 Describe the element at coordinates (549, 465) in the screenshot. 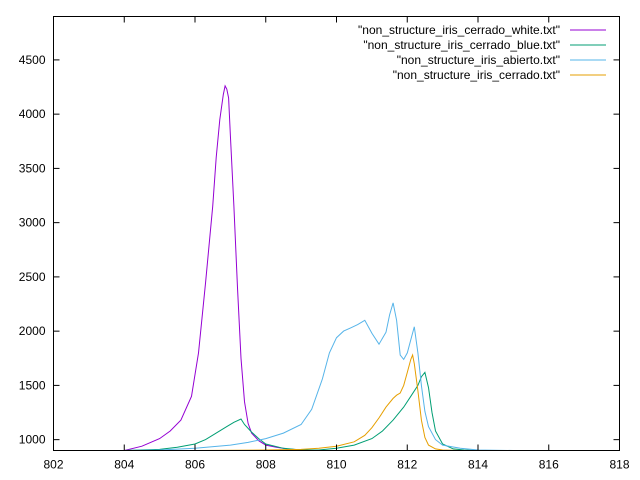

I see `x-tick-label: 816` at that location.